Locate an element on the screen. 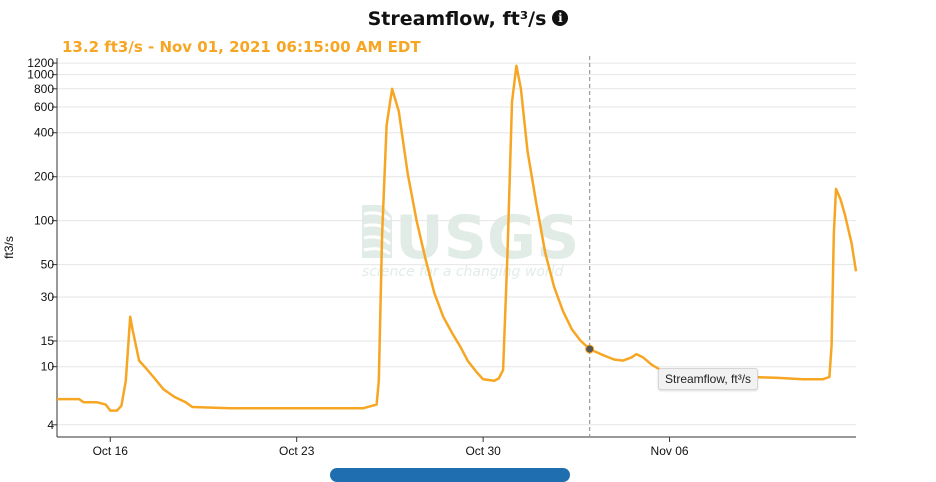  usgs-tagline: science for a changing world is located at coordinates (463, 272).